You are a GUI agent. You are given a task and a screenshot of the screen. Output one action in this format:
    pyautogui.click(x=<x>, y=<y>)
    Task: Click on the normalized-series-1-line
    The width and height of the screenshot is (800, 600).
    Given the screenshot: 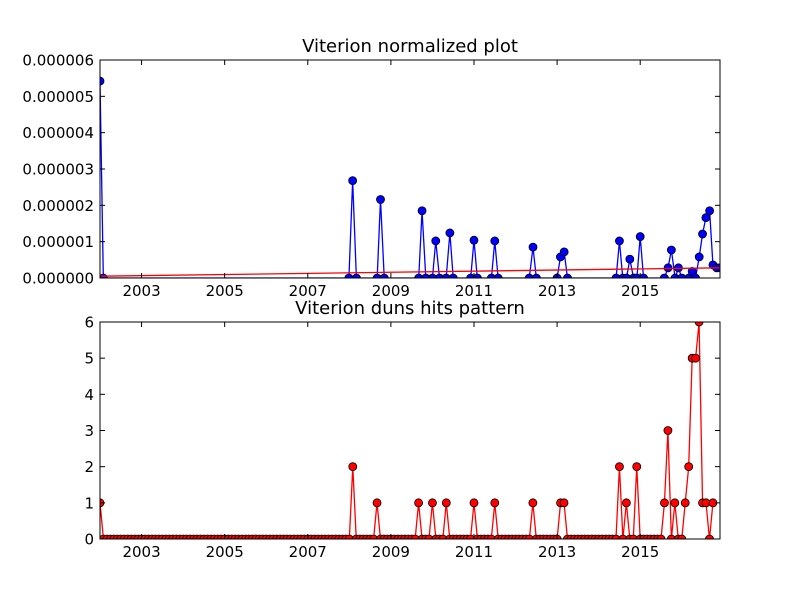 What is the action you would take?
    pyautogui.click(x=410, y=272)
    